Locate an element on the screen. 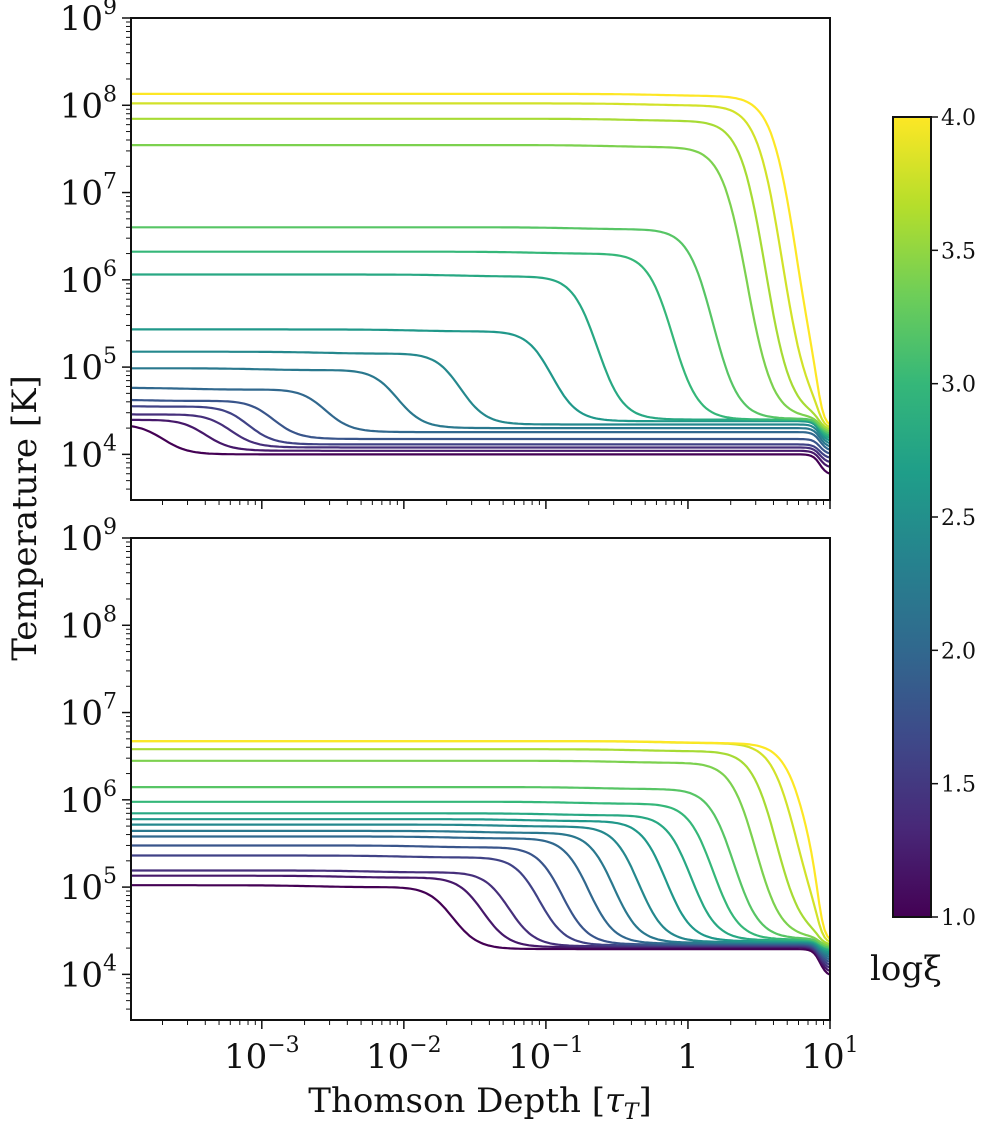  x-tick-label: 10⁻³ is located at coordinates (262, 1055).